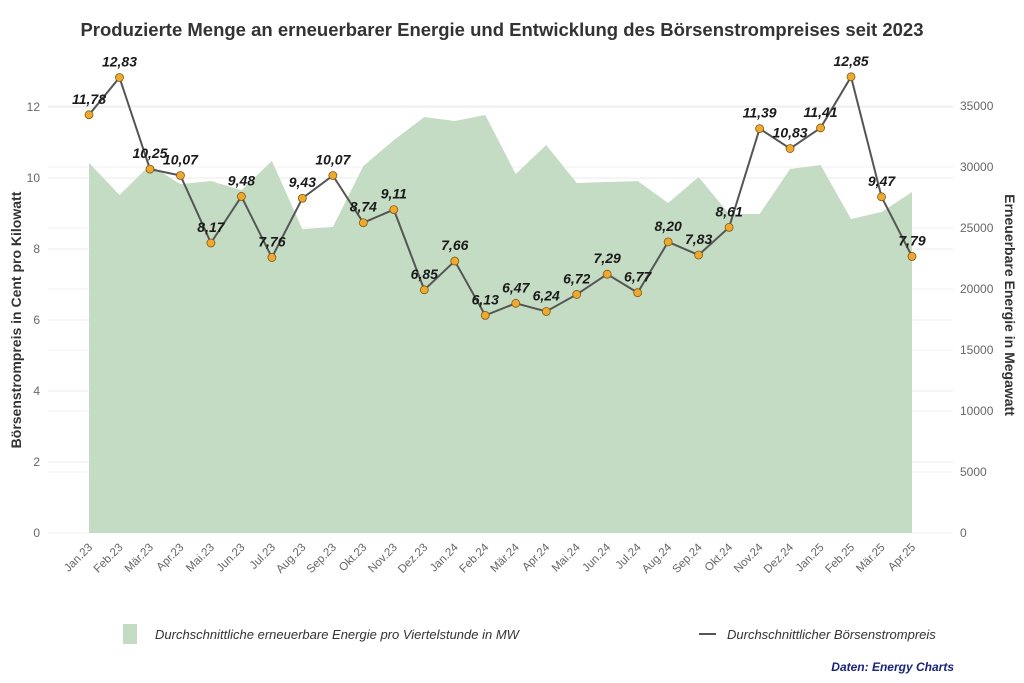 The height and width of the screenshot is (683, 1024). Describe the element at coordinates (353, 558) in the screenshot. I see `x-tick-label: Okt.23` at that location.